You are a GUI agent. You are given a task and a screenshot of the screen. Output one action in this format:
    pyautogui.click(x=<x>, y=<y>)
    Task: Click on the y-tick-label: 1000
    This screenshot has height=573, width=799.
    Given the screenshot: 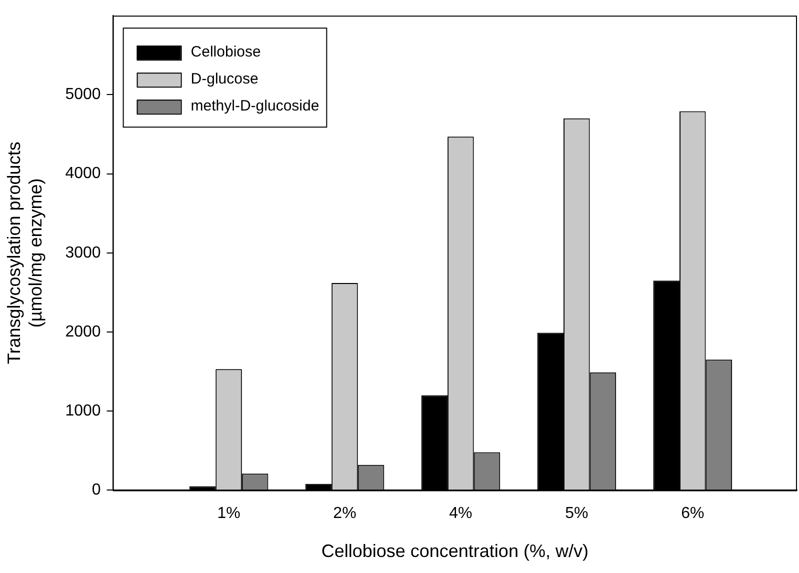 What is the action you would take?
    pyautogui.click(x=83, y=411)
    